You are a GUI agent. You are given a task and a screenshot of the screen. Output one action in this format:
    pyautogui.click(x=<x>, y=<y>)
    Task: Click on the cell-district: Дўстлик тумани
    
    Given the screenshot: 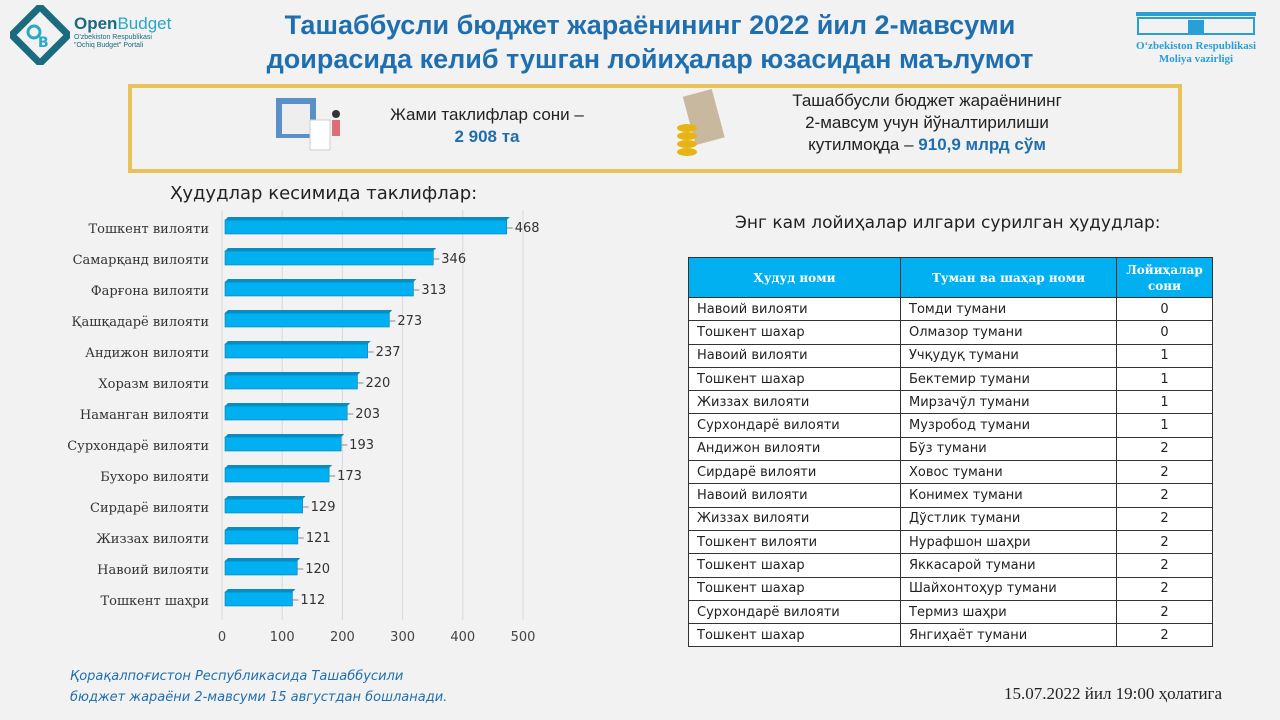 What is the action you would take?
    pyautogui.click(x=1008, y=518)
    